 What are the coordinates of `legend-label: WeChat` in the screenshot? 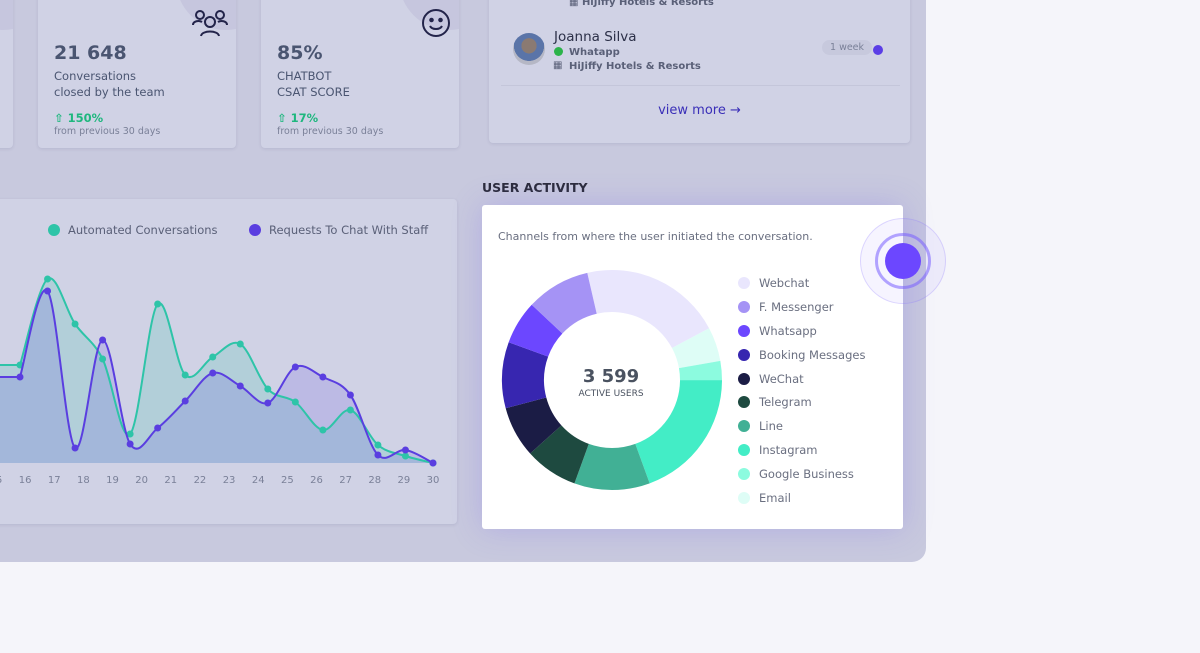 It's located at (781, 378).